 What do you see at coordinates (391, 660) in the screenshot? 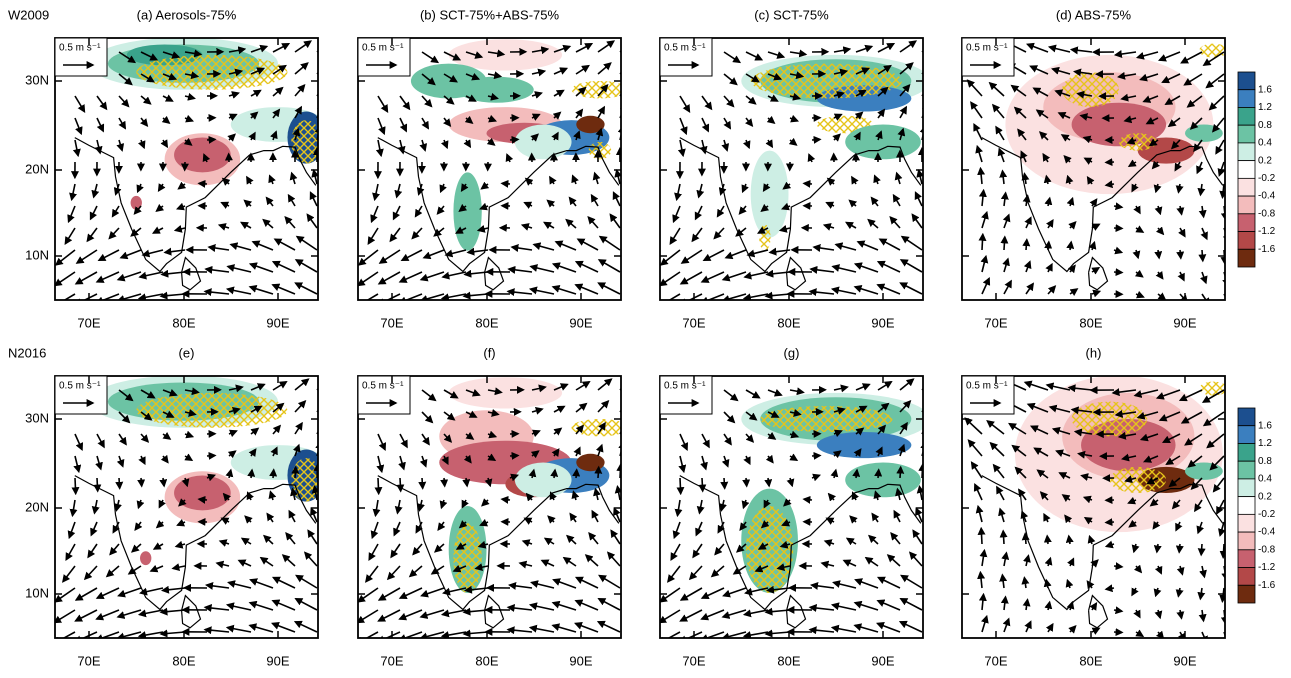
I see `lon-label: 70E` at bounding box center [391, 660].